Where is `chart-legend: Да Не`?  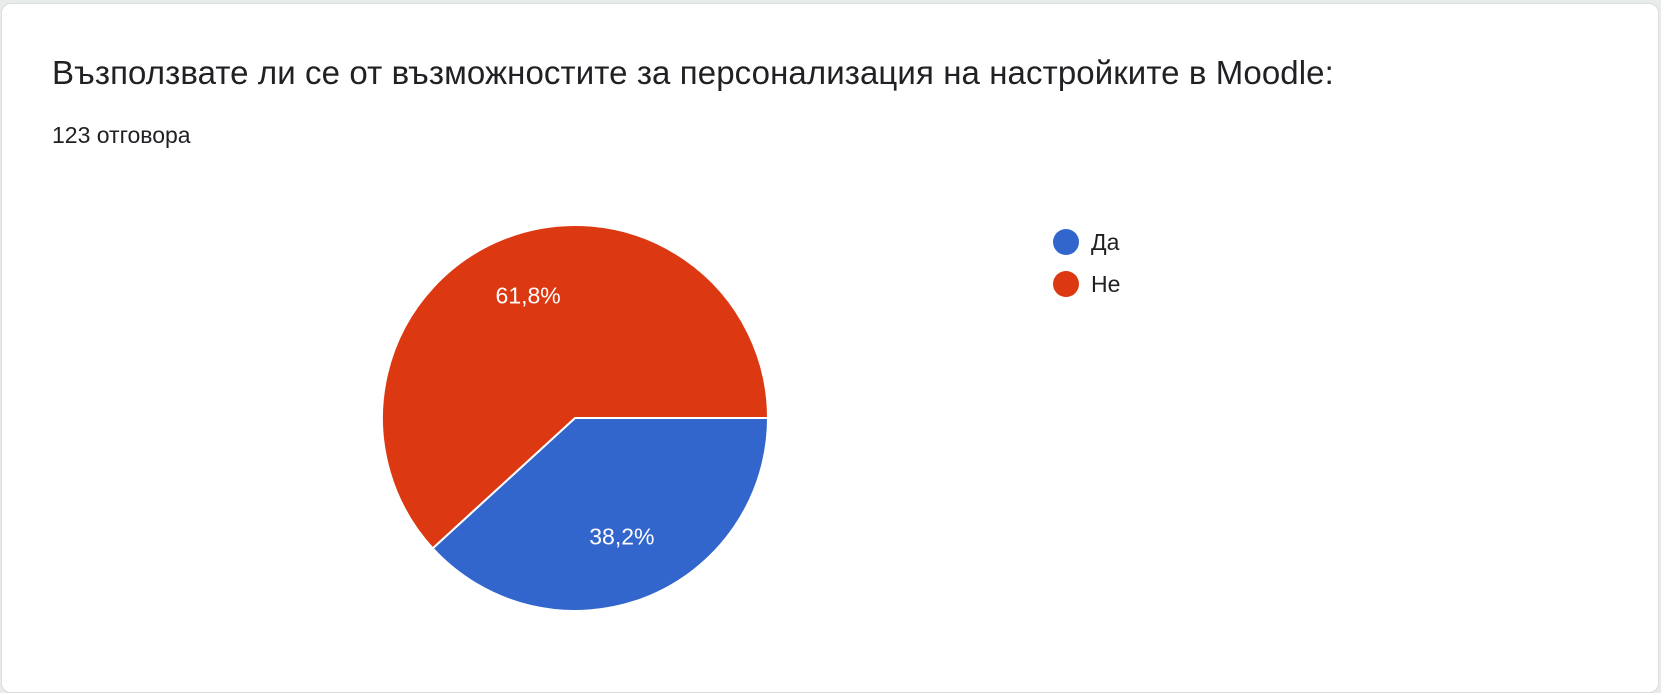
chart-legend: Да Не is located at coordinates (1086, 263).